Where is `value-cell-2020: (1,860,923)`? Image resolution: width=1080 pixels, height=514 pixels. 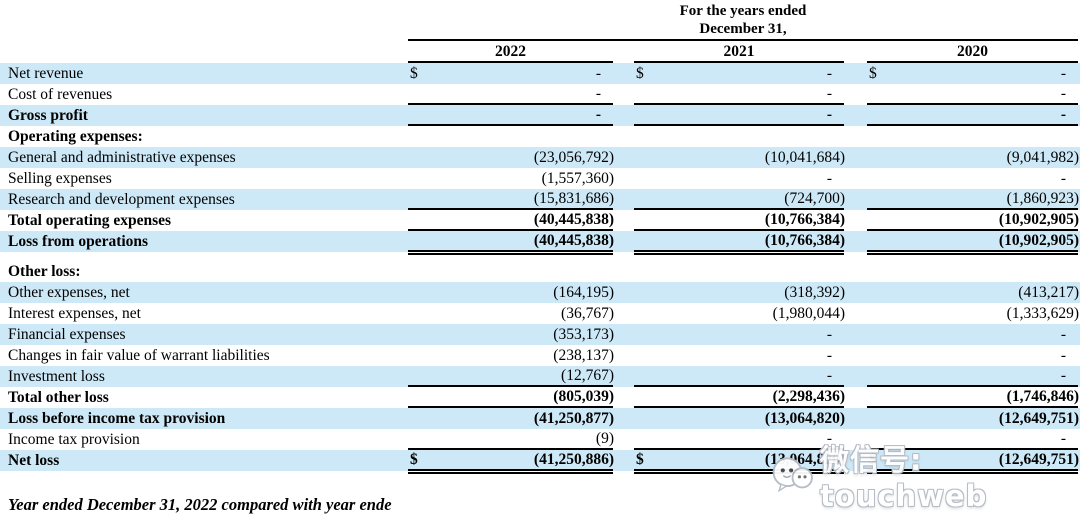 value-cell-2020: (1,860,923) is located at coordinates (973, 199).